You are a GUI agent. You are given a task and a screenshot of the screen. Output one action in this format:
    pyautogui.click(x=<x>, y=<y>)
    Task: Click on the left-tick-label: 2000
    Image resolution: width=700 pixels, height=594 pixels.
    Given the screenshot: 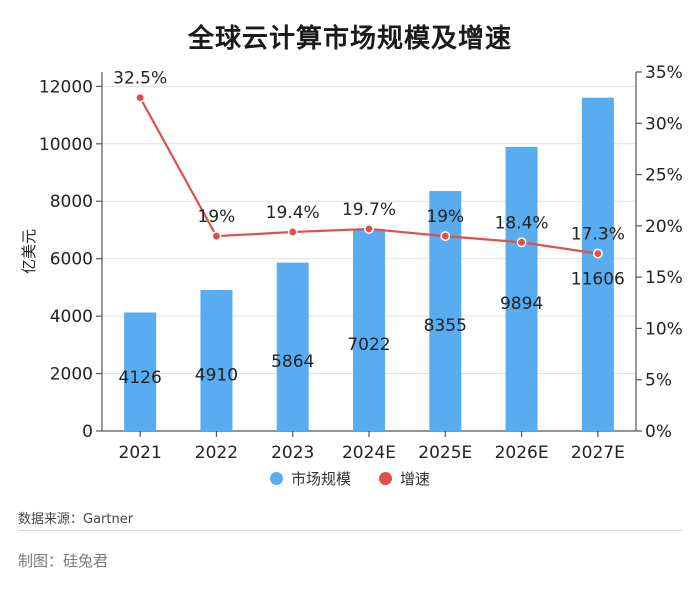 What is the action you would take?
    pyautogui.click(x=71, y=375)
    